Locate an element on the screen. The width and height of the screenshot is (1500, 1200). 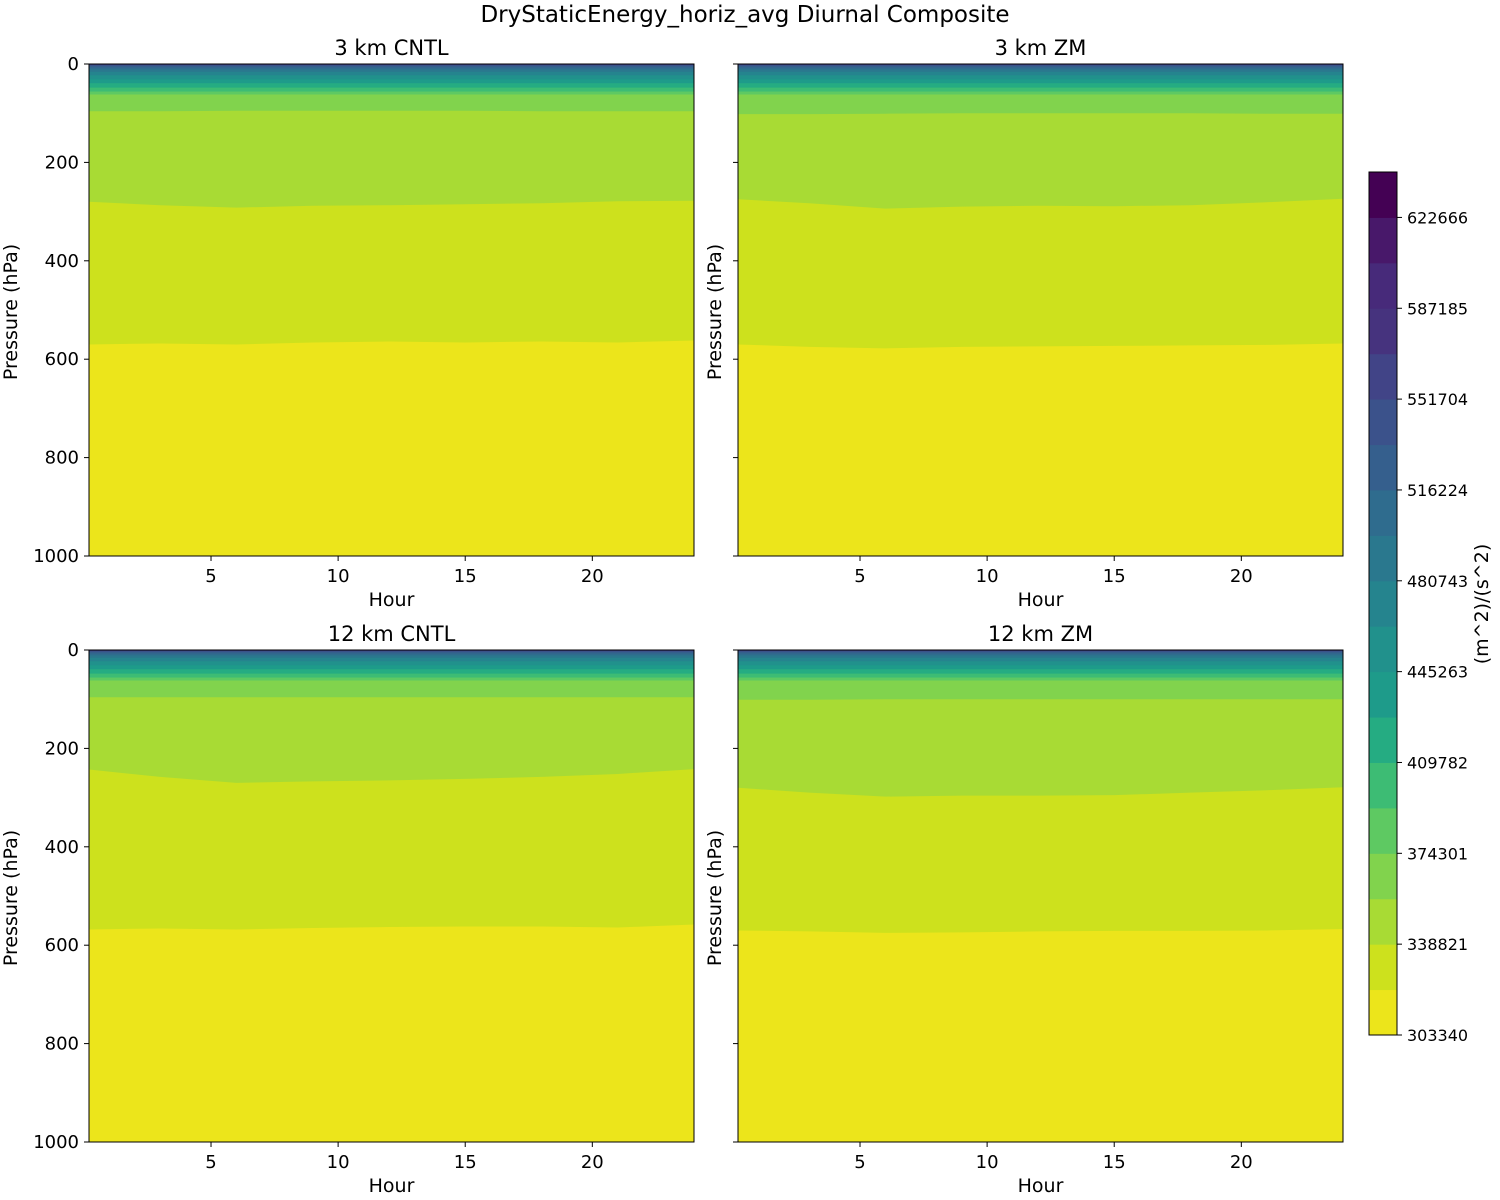
colorbar-bands is located at coordinates (1383, 604).